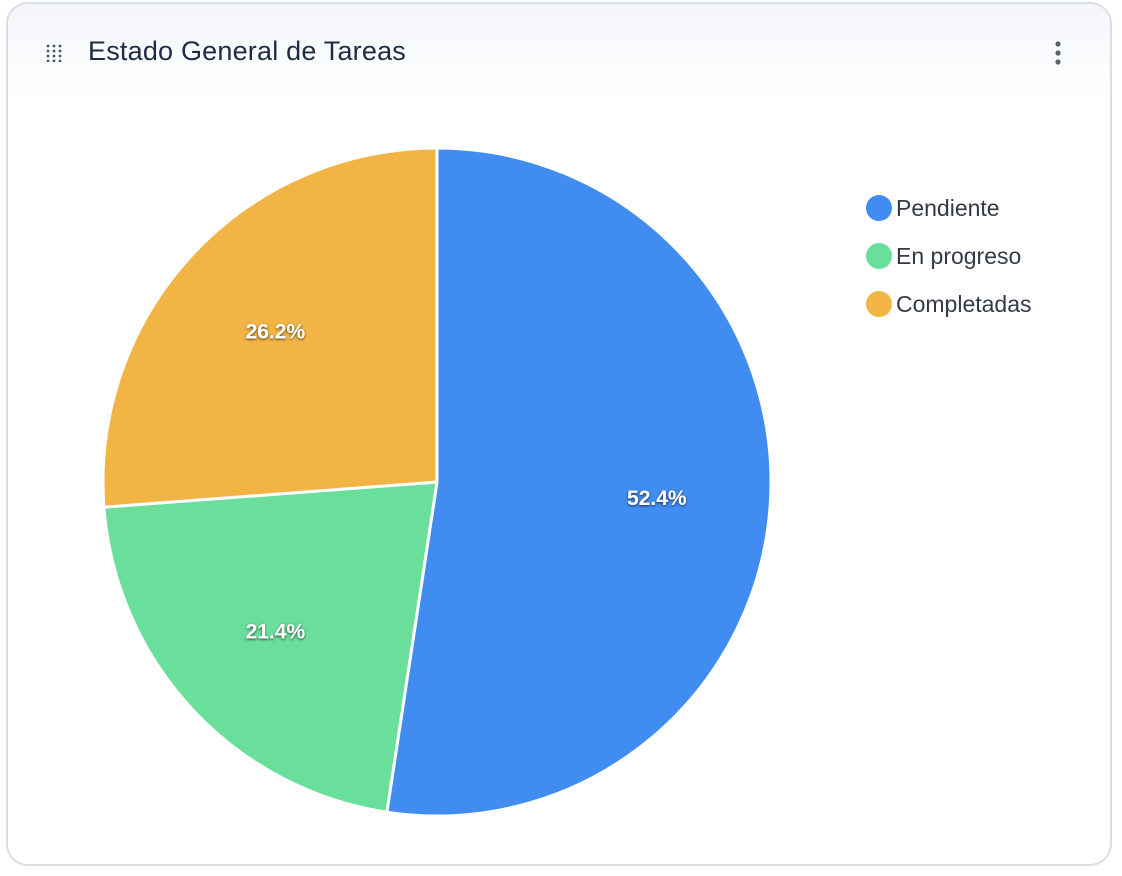 The width and height of the screenshot is (1122, 876). What do you see at coordinates (879, 208) in the screenshot?
I see `legend-swatch-pendiente` at bounding box center [879, 208].